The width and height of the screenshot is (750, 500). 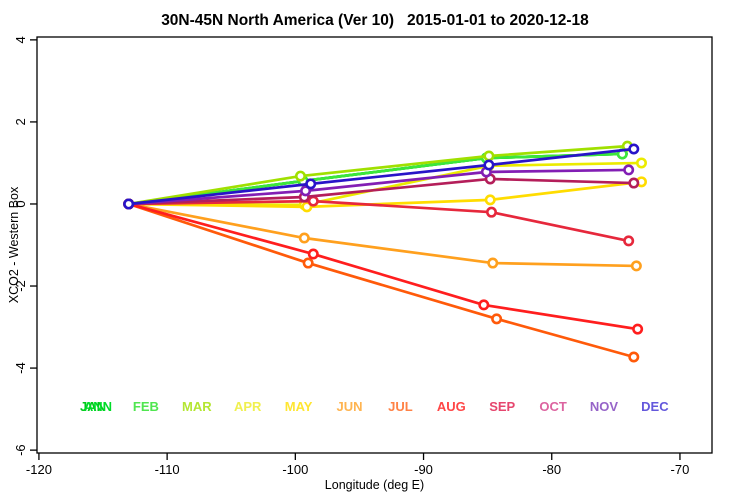 What do you see at coordinates (641, 163) in the screenshot?
I see `series-marker-apr` at bounding box center [641, 163].